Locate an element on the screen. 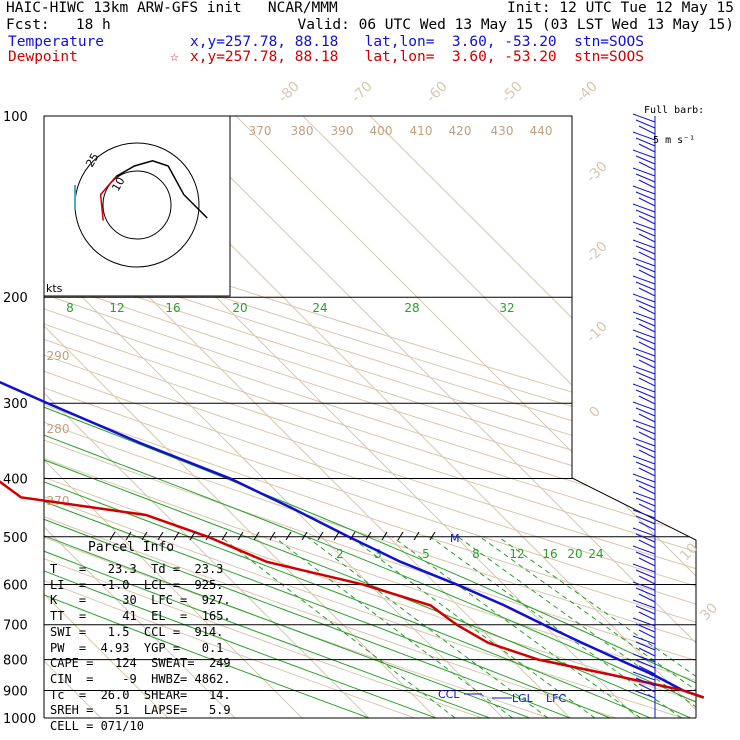 The image size is (740, 740). mixing-ratio-label: 24 is located at coordinates (595, 554).